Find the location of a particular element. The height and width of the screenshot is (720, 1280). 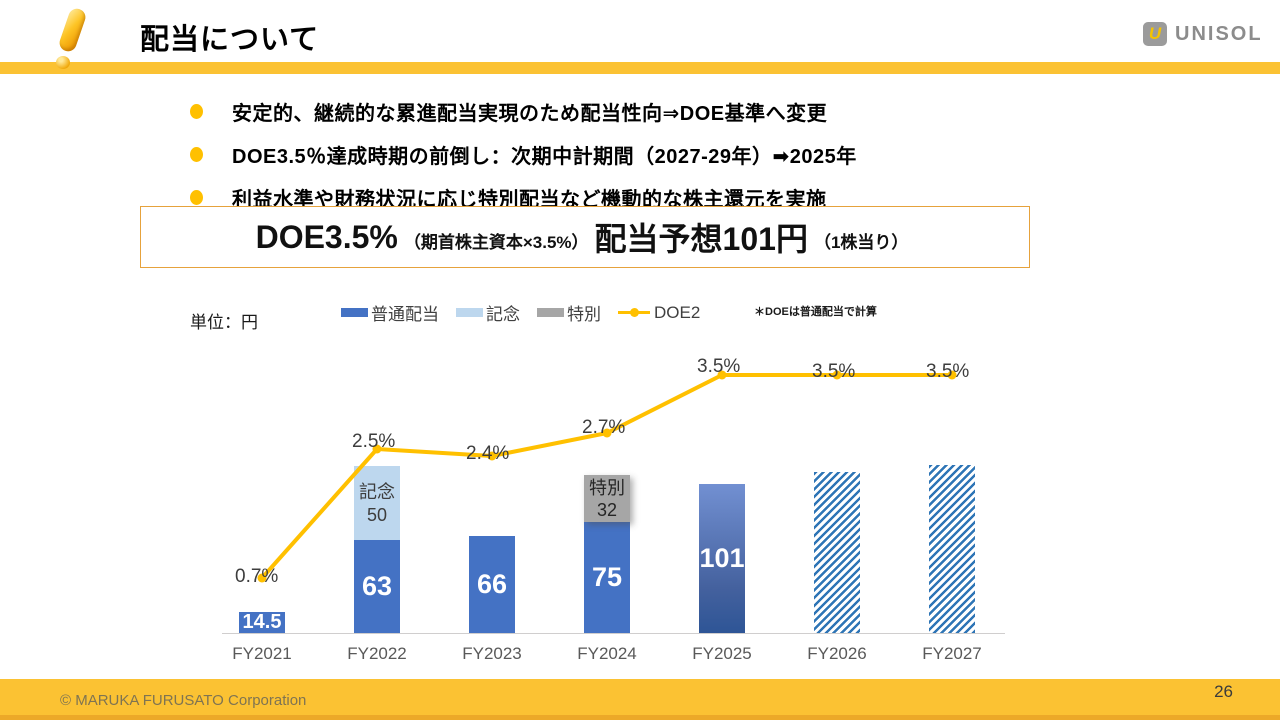

bar-value-label: 66 is located at coordinates (492, 584).